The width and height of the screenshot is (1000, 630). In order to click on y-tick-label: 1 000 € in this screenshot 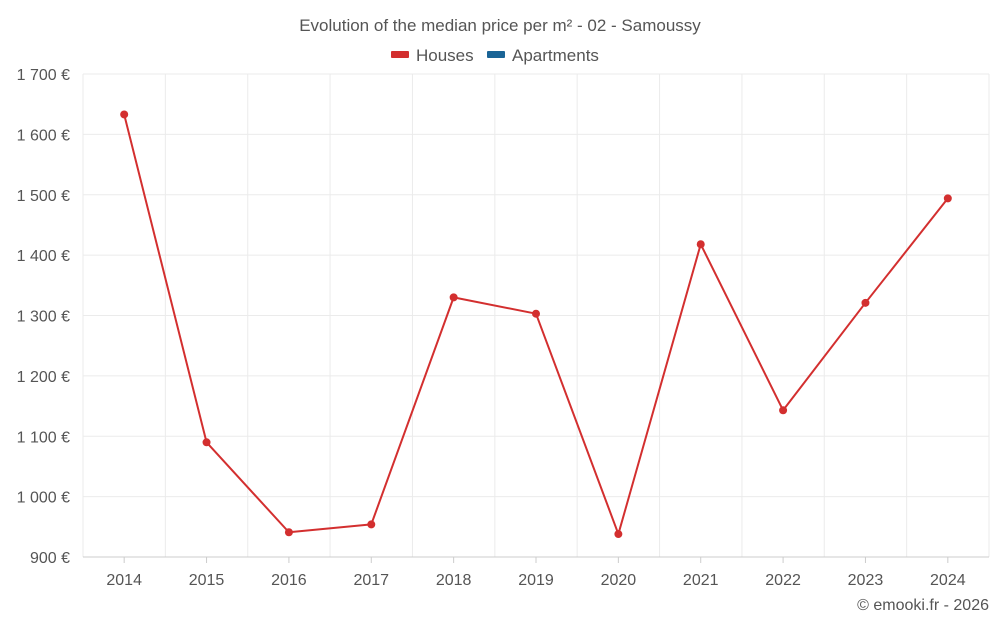, I will do `click(43, 498)`.